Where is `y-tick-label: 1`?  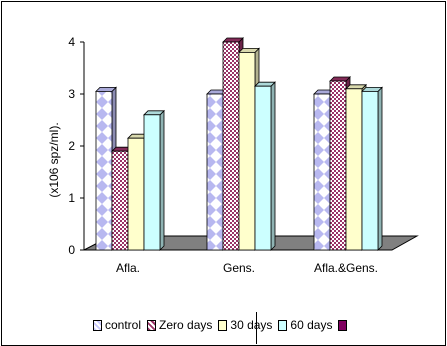
y-tick-label: 1 is located at coordinates (71, 198).